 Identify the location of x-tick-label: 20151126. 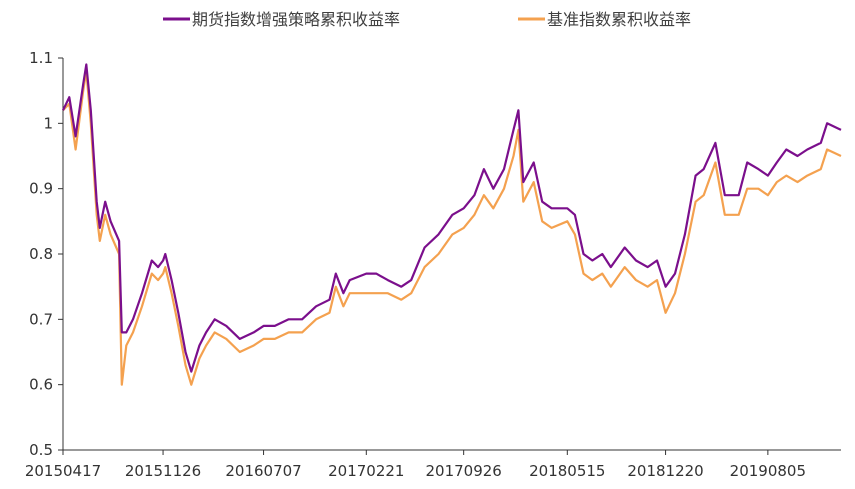
(163, 471).